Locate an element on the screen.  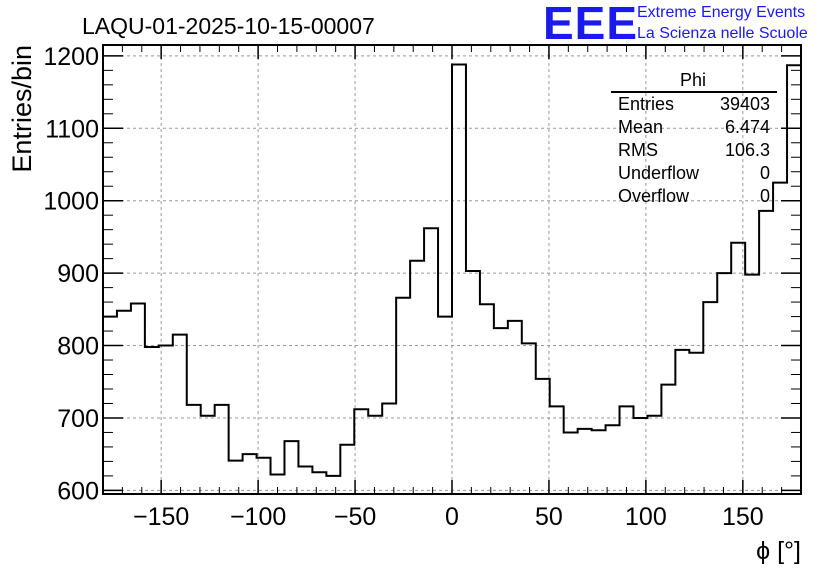
x-tick-label: −50 is located at coordinates (355, 517).